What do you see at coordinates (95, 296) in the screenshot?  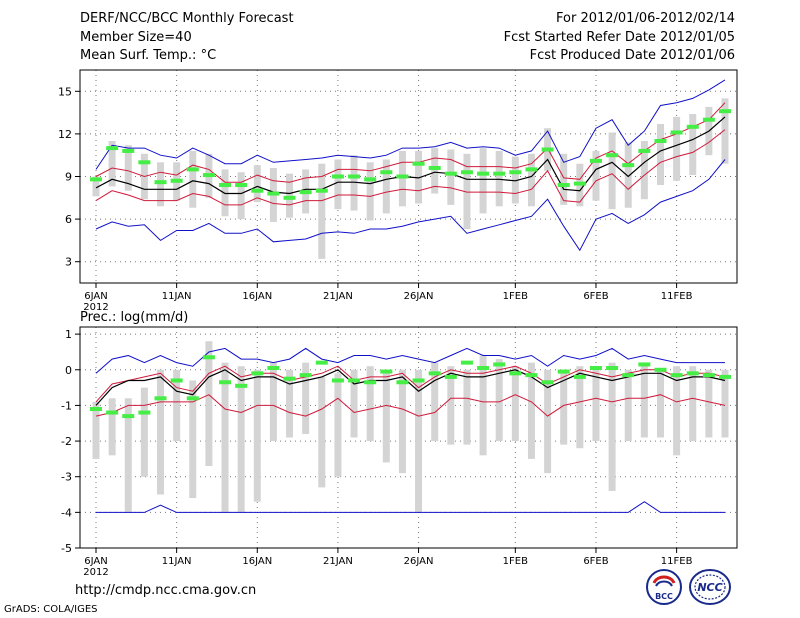 I see `temp-xtick-label: 6JAN` at bounding box center [95, 296].